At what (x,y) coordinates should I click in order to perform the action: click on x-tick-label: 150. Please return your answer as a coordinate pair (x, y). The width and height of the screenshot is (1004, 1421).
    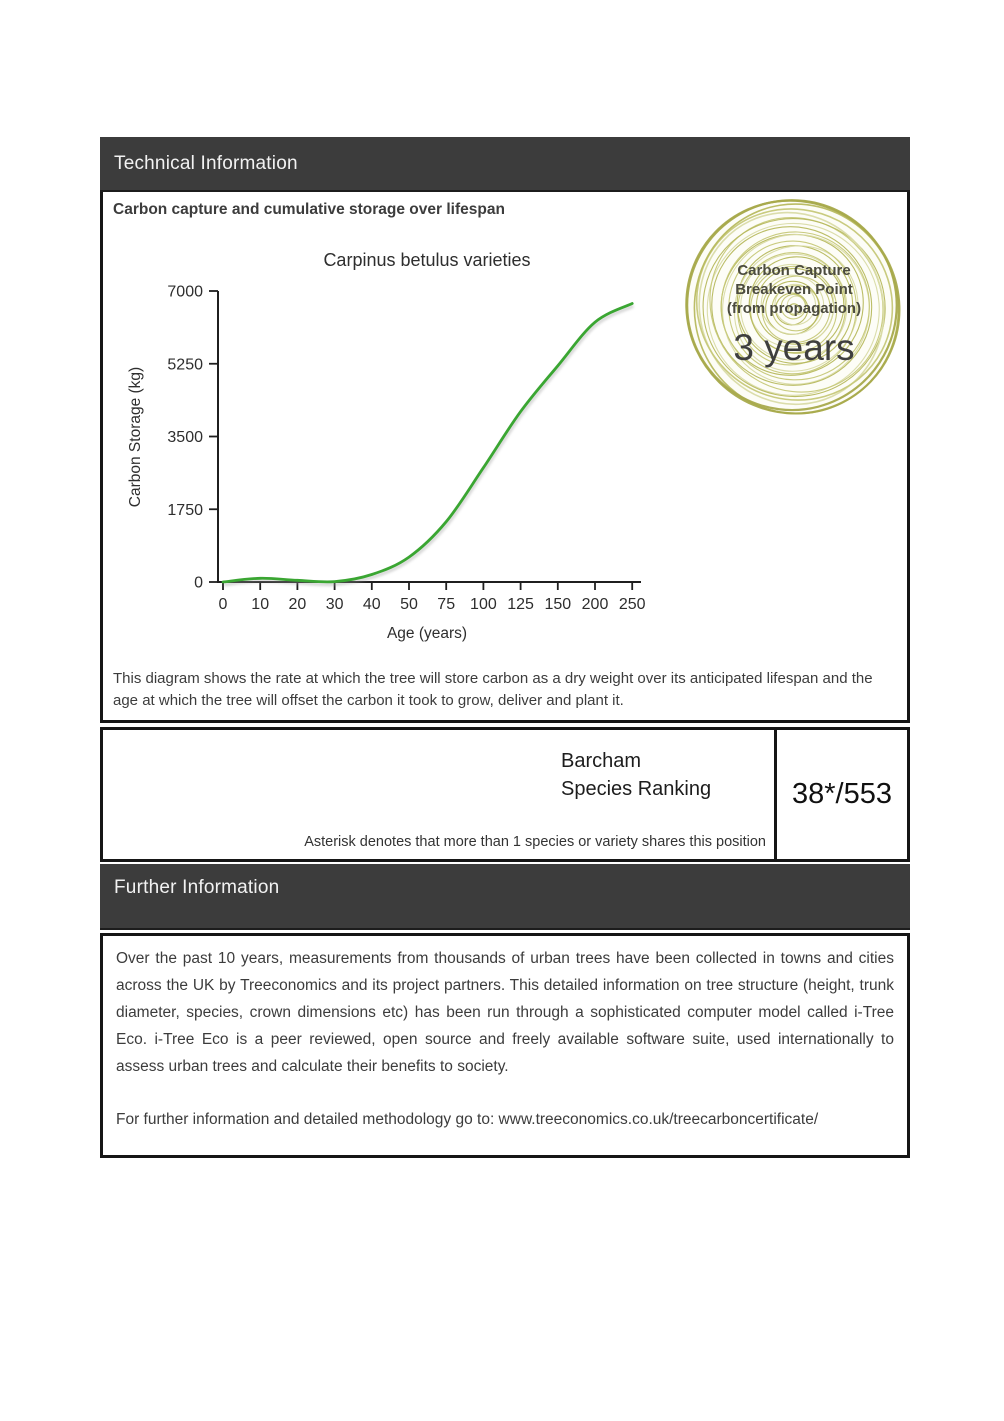
    Looking at the image, I should click on (557, 604).